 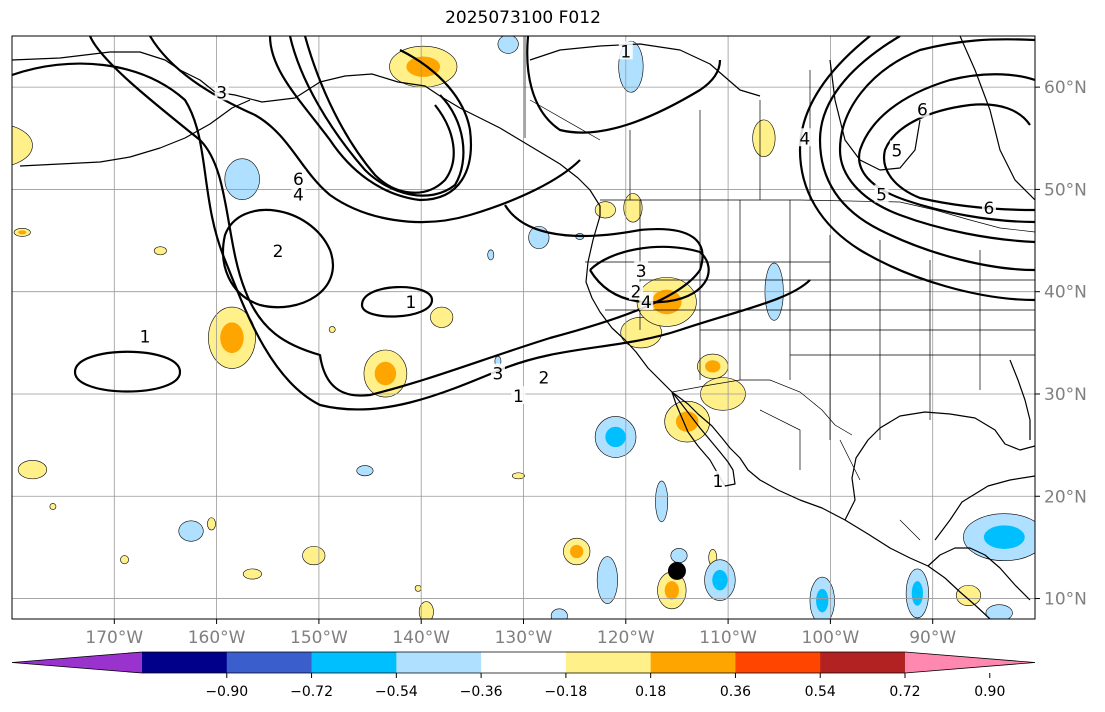 I want to click on labrador-coast, so click(x=997, y=118).